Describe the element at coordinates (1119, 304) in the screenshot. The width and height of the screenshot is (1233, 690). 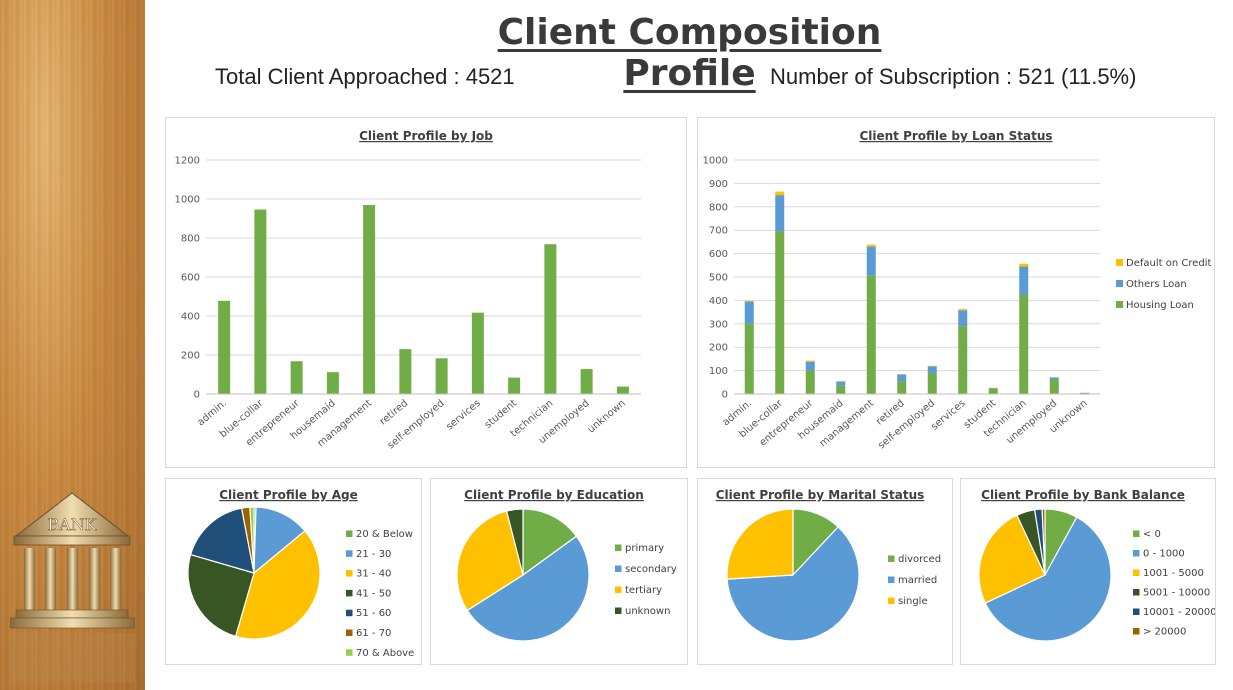
I see `loan-legend-swatch` at that location.